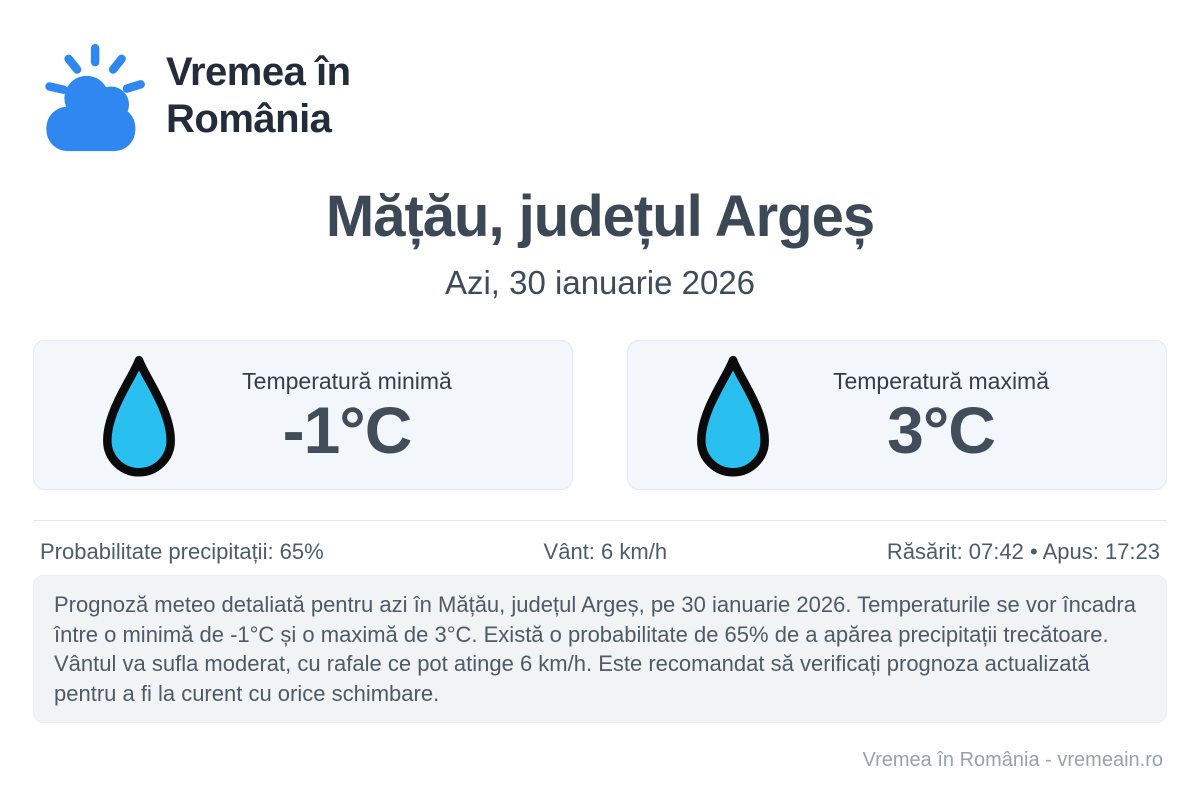 Image resolution: width=1200 pixels, height=800 pixels. I want to click on footer-credit: Vremea în România - vremeain.ro, so click(1013, 760).